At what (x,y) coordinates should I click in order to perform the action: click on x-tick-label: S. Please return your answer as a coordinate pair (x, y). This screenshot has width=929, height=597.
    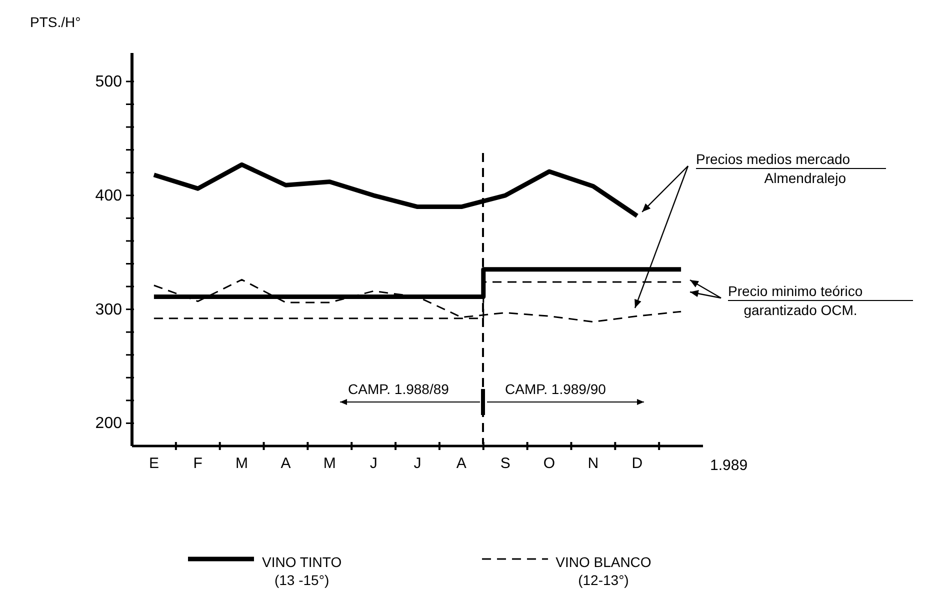
    Looking at the image, I should click on (505, 463).